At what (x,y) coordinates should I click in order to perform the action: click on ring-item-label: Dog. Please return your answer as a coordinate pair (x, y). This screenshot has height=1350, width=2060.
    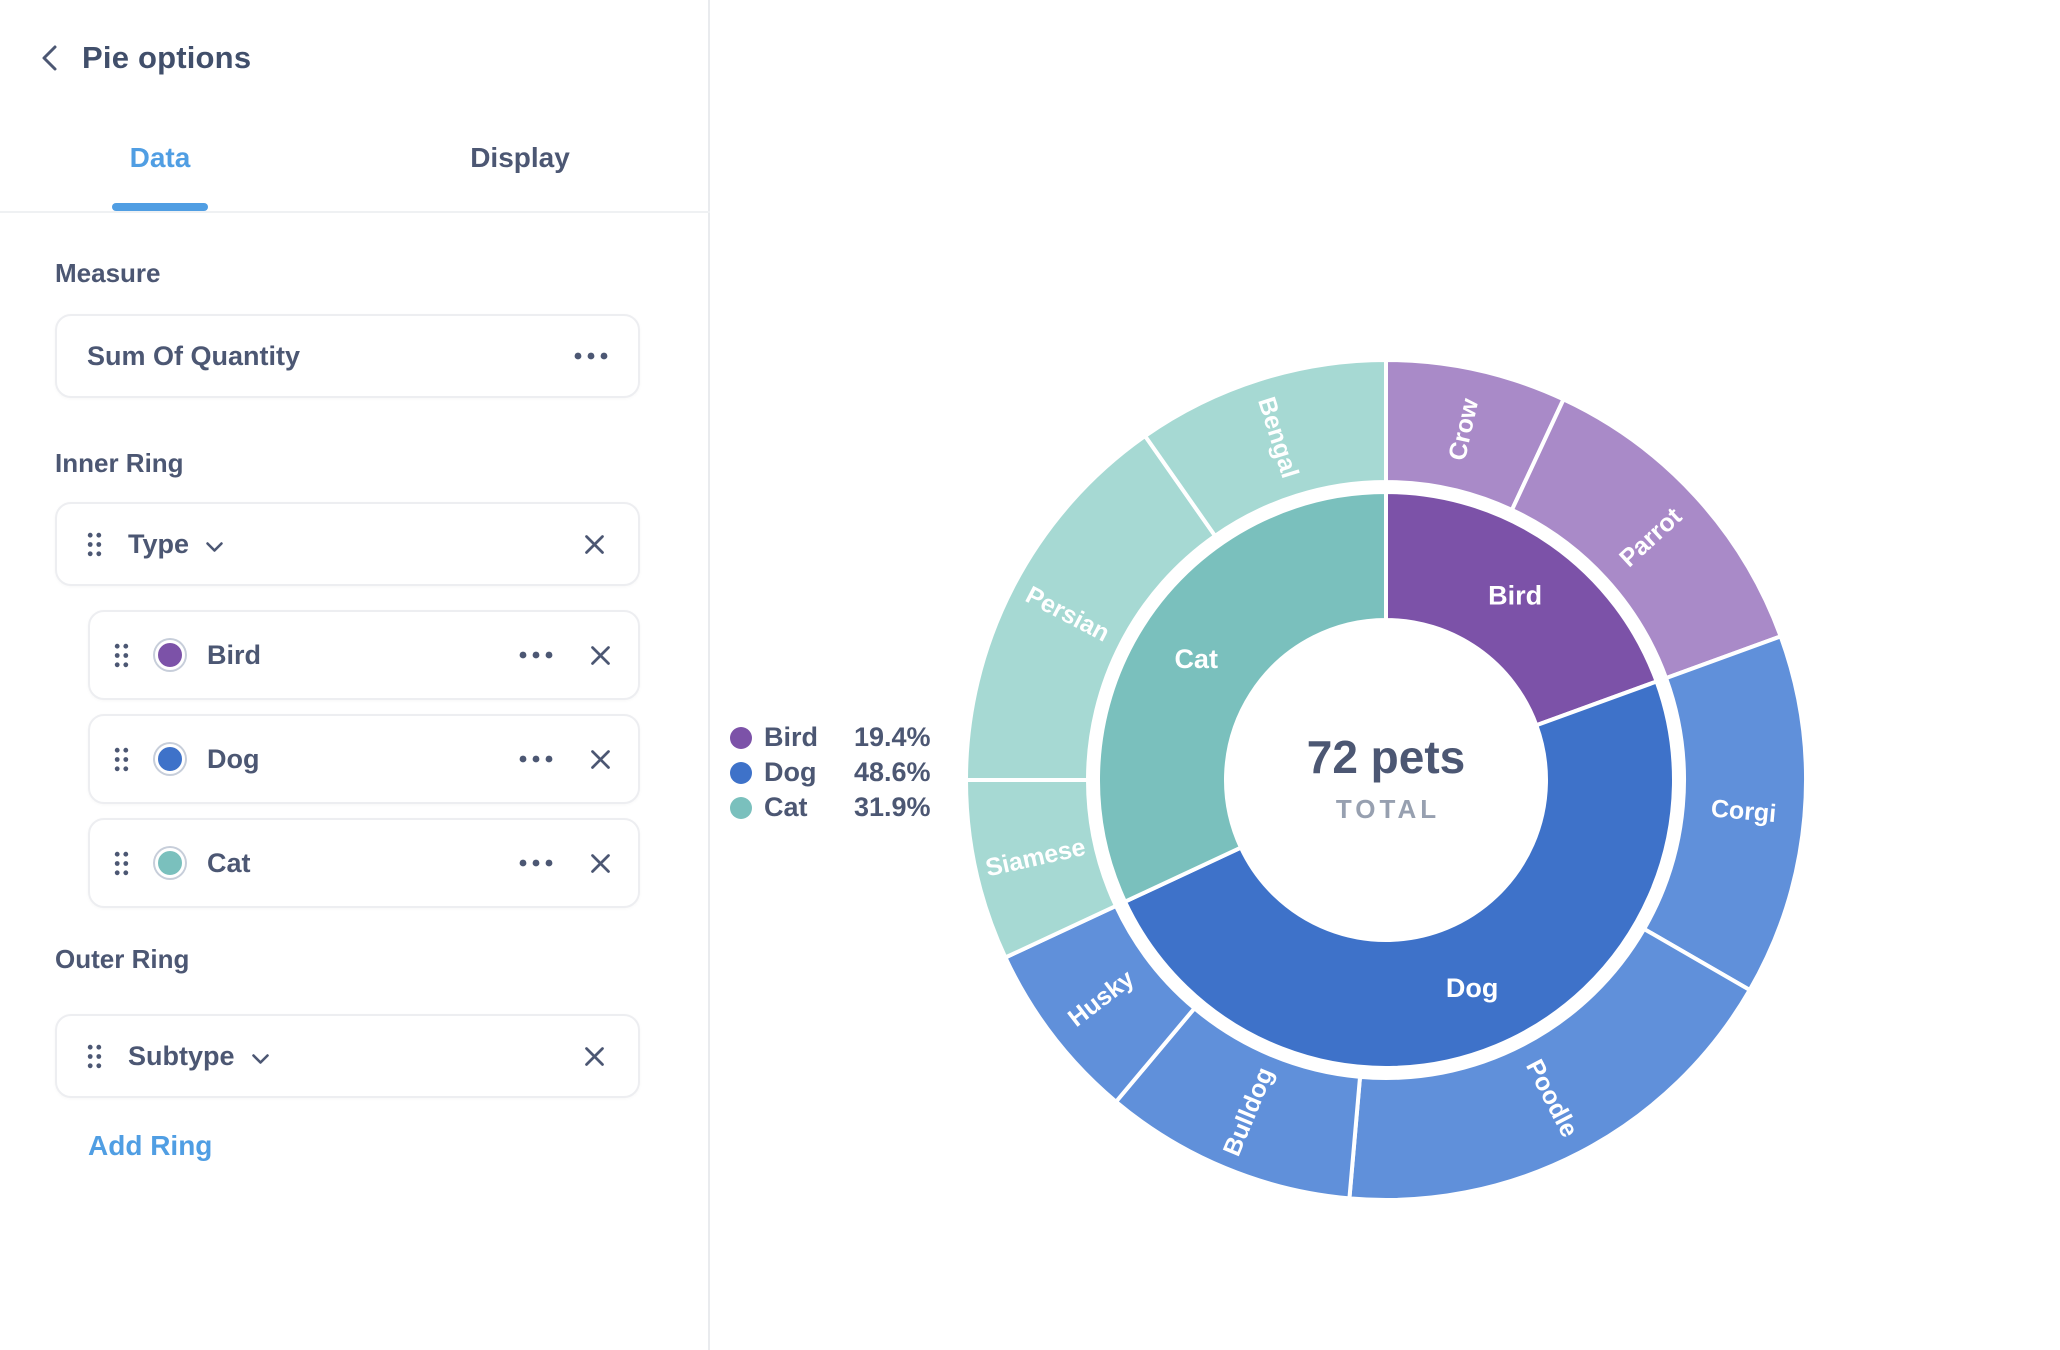
    Looking at the image, I should click on (233, 758).